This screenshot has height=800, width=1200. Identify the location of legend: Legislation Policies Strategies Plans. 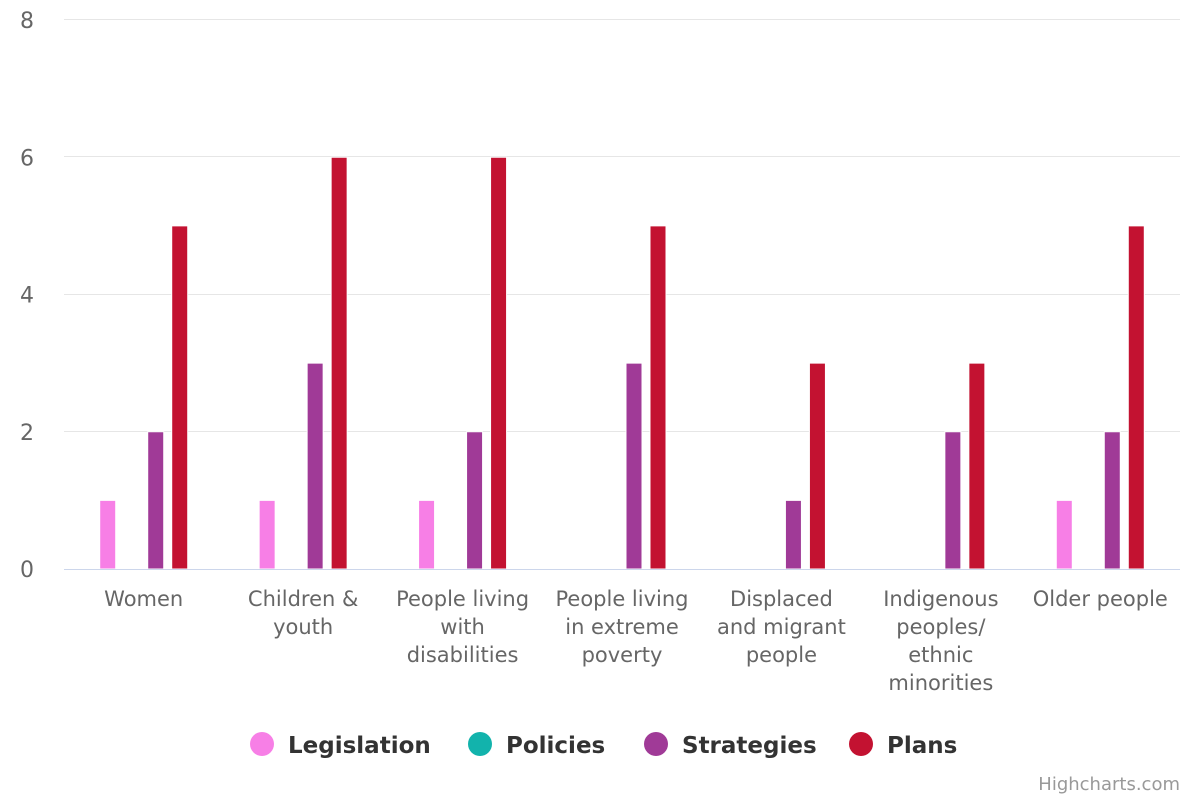
(603, 745).